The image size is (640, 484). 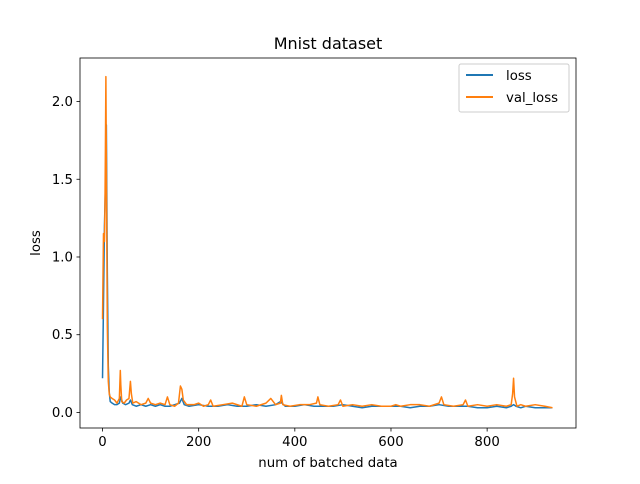 What do you see at coordinates (294, 442) in the screenshot?
I see `x-tick-label: 400` at bounding box center [294, 442].